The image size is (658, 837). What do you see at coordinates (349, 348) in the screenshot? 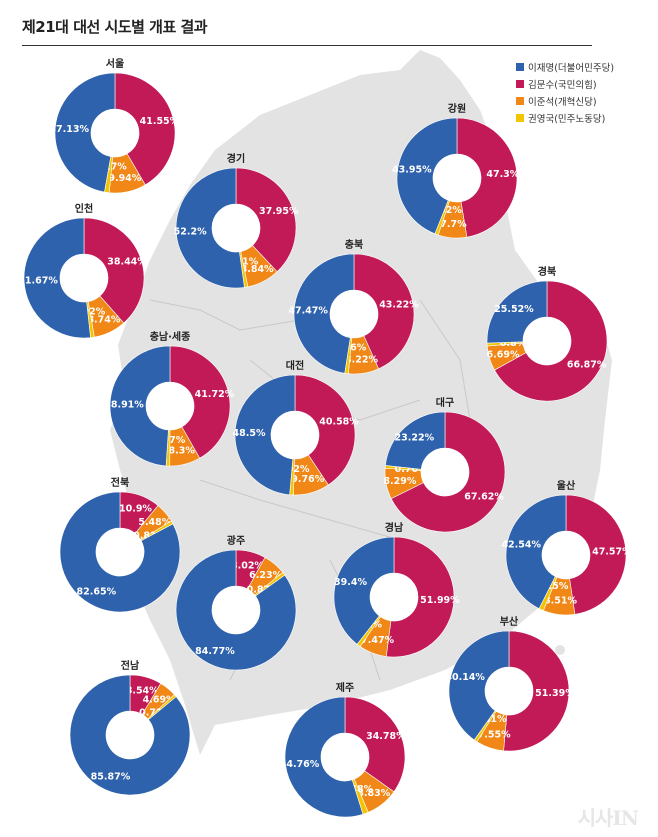
I see `slice-label: 0.96%` at bounding box center [349, 348].